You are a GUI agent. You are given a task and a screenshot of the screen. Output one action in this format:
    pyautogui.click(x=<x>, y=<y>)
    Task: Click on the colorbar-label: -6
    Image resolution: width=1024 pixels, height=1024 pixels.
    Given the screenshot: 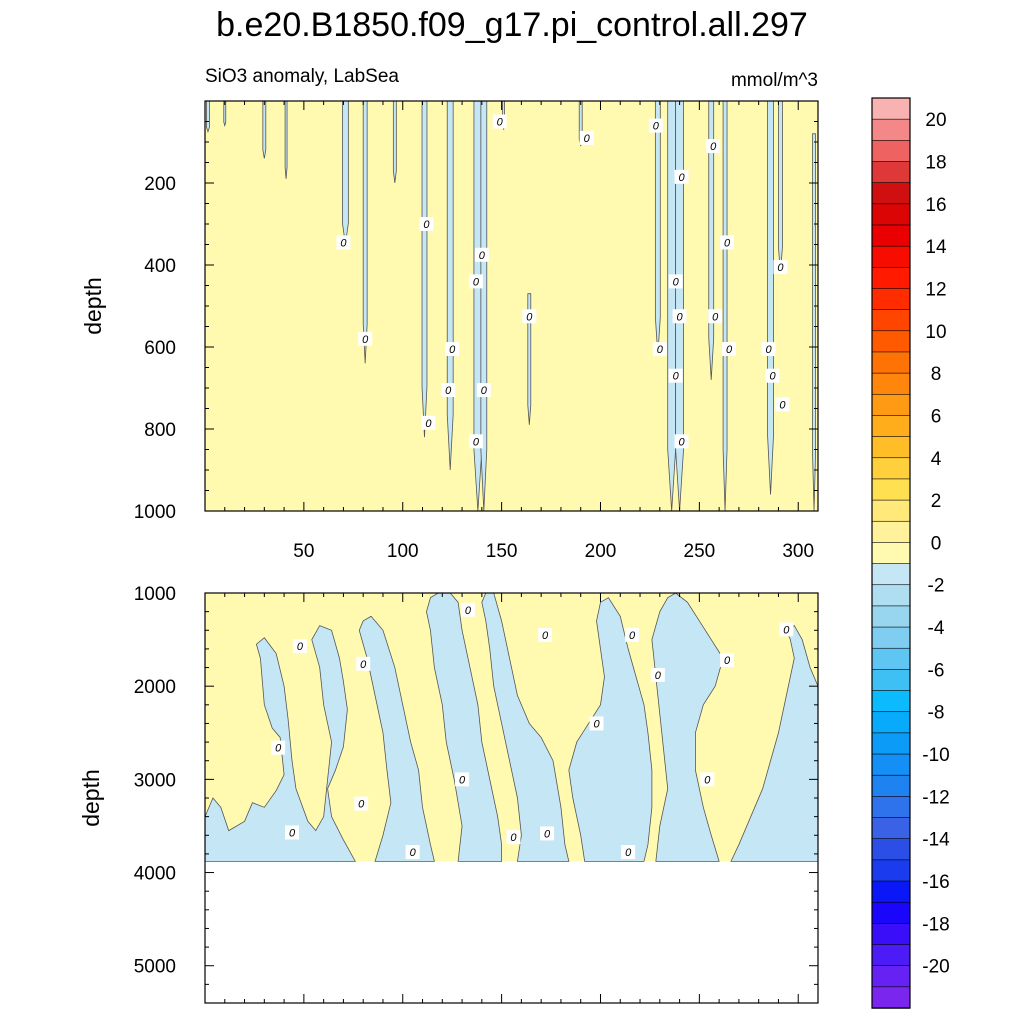 What is the action you would take?
    pyautogui.click(x=936, y=670)
    